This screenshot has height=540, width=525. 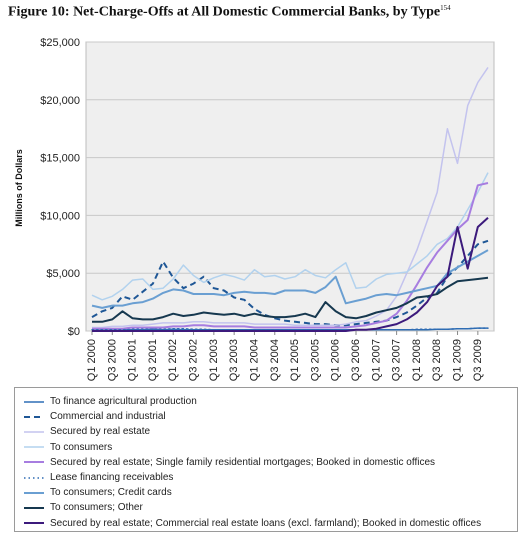 What do you see at coordinates (336, 360) in the screenshot?
I see `x-tick-label: Q1 2006` at bounding box center [336, 360].